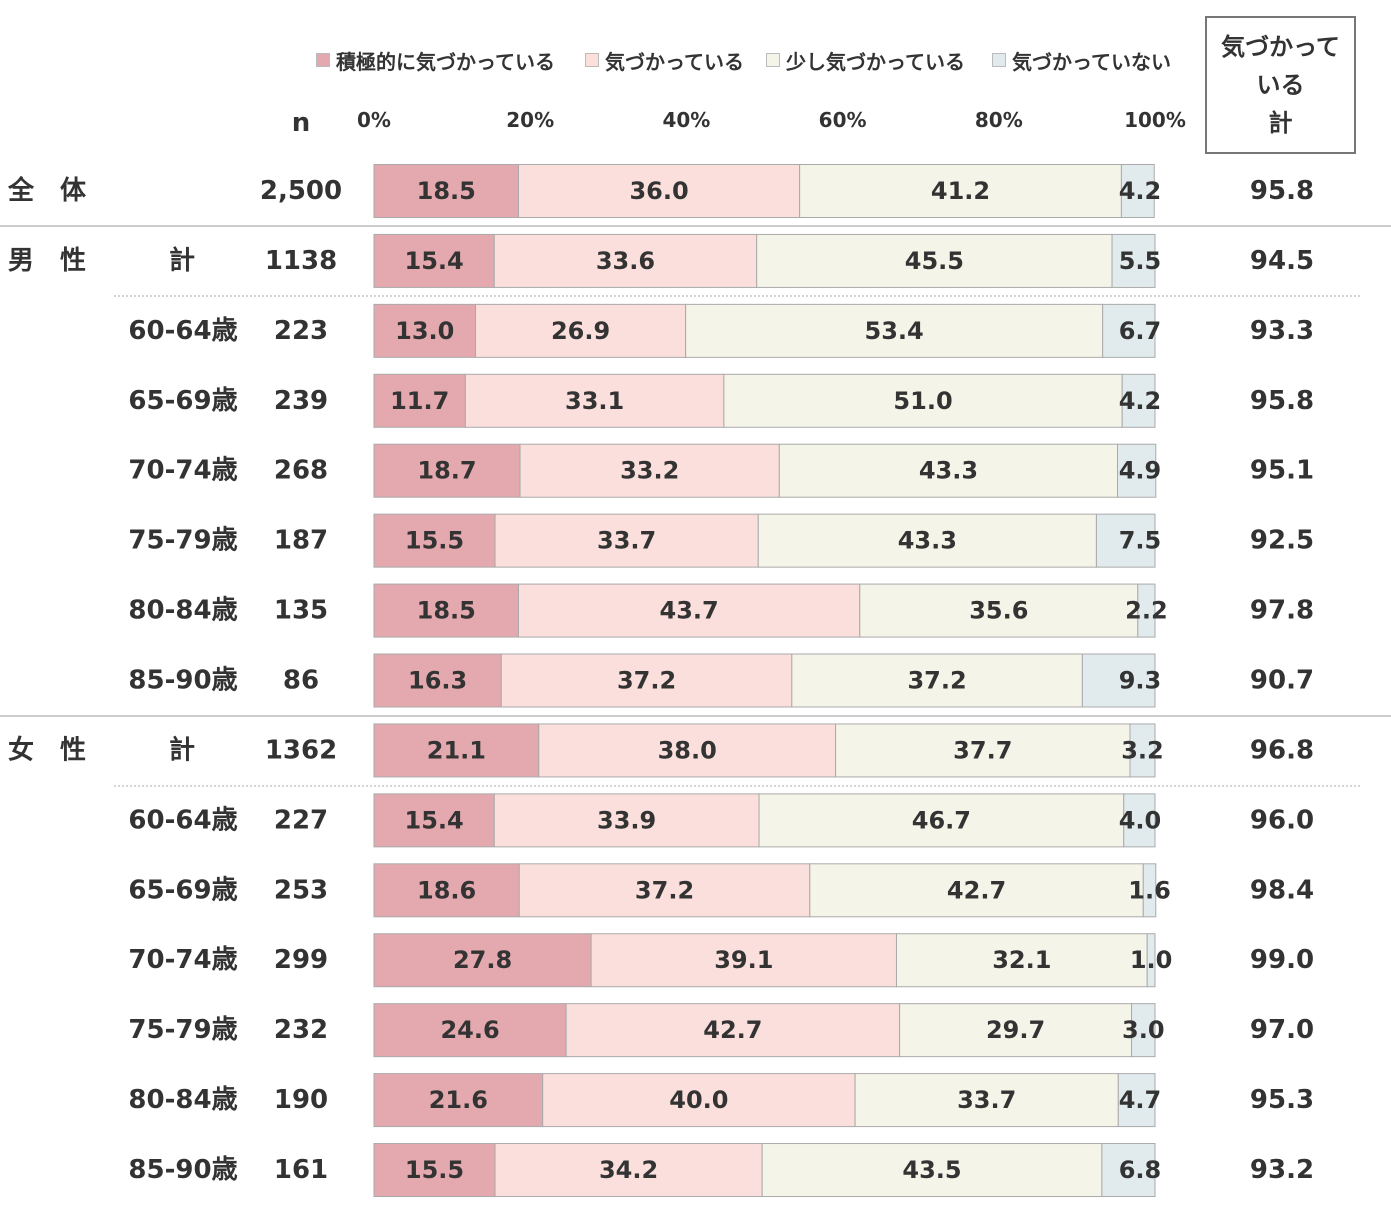 The image size is (1391, 1207). I want to click on bar-value-label: 39.1, so click(743, 960).